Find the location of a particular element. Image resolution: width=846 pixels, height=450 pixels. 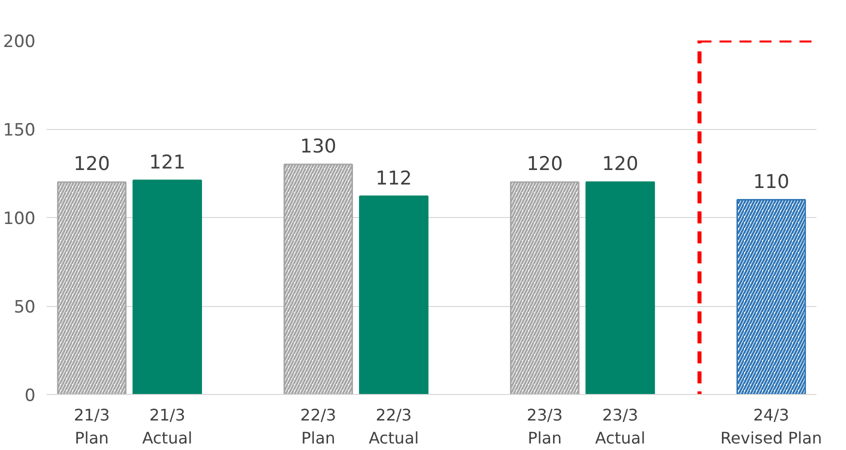

x-tick-label: 22/3 Actual is located at coordinates (393, 427).